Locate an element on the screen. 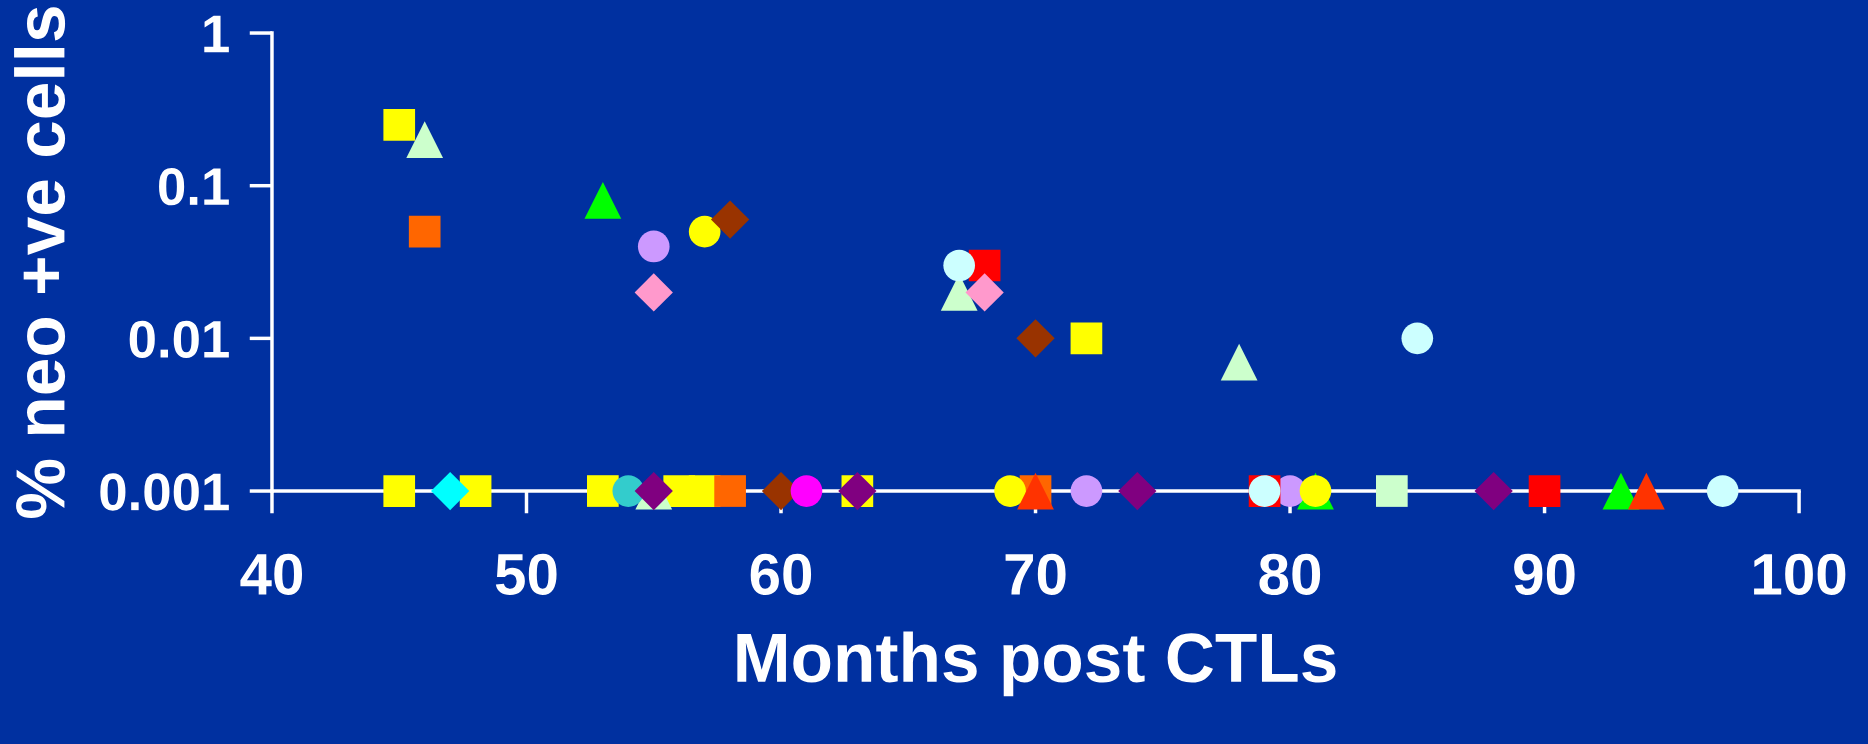  x-tick-label: 90 is located at coordinates (1544, 574).